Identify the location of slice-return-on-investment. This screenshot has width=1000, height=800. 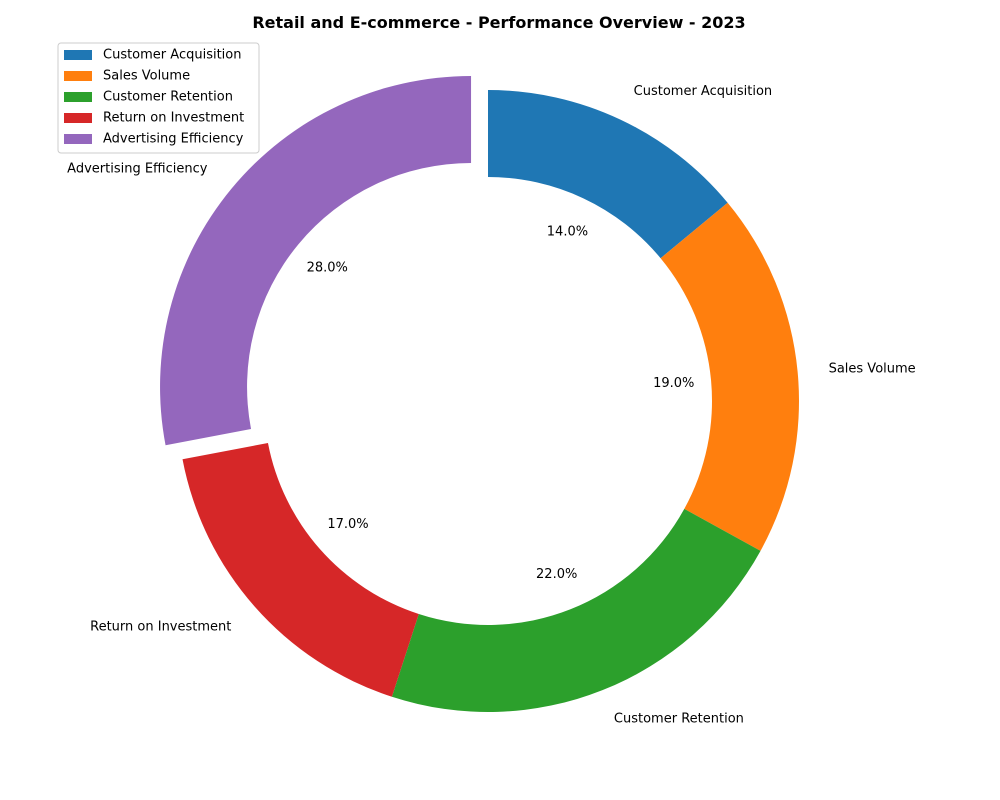
(300, 569).